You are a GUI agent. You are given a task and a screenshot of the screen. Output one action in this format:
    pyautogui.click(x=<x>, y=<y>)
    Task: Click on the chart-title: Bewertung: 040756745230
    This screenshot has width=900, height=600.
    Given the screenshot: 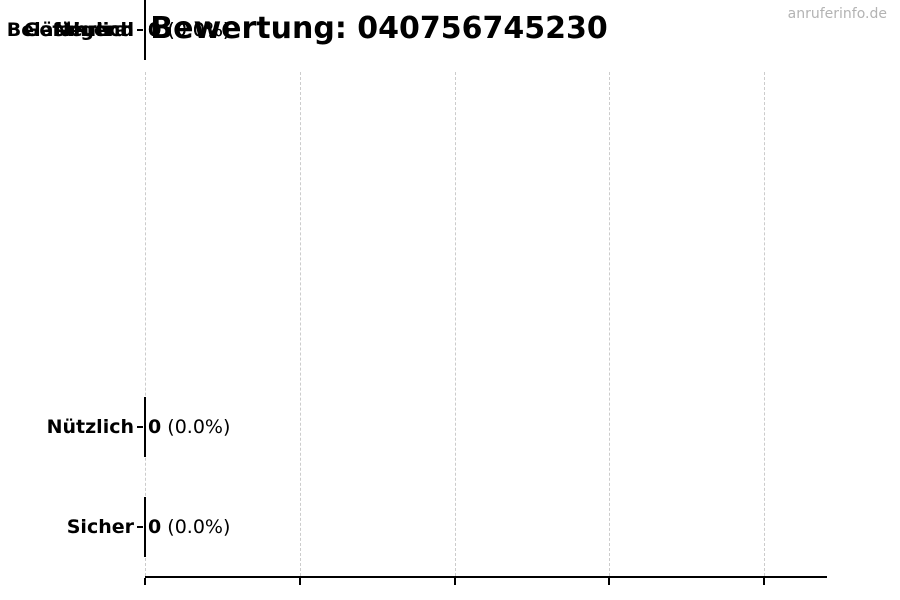 What is the action you would take?
    pyautogui.click(x=379, y=28)
    